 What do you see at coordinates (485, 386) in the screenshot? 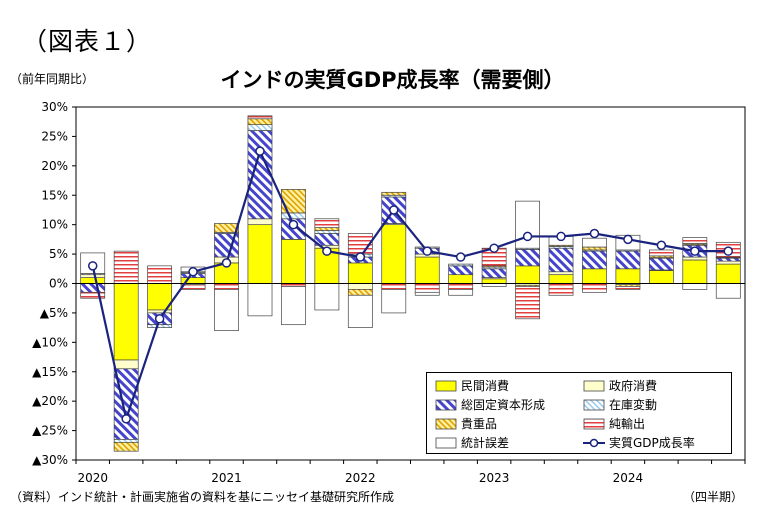
I see `legend-label: 民間消費` at bounding box center [485, 386].